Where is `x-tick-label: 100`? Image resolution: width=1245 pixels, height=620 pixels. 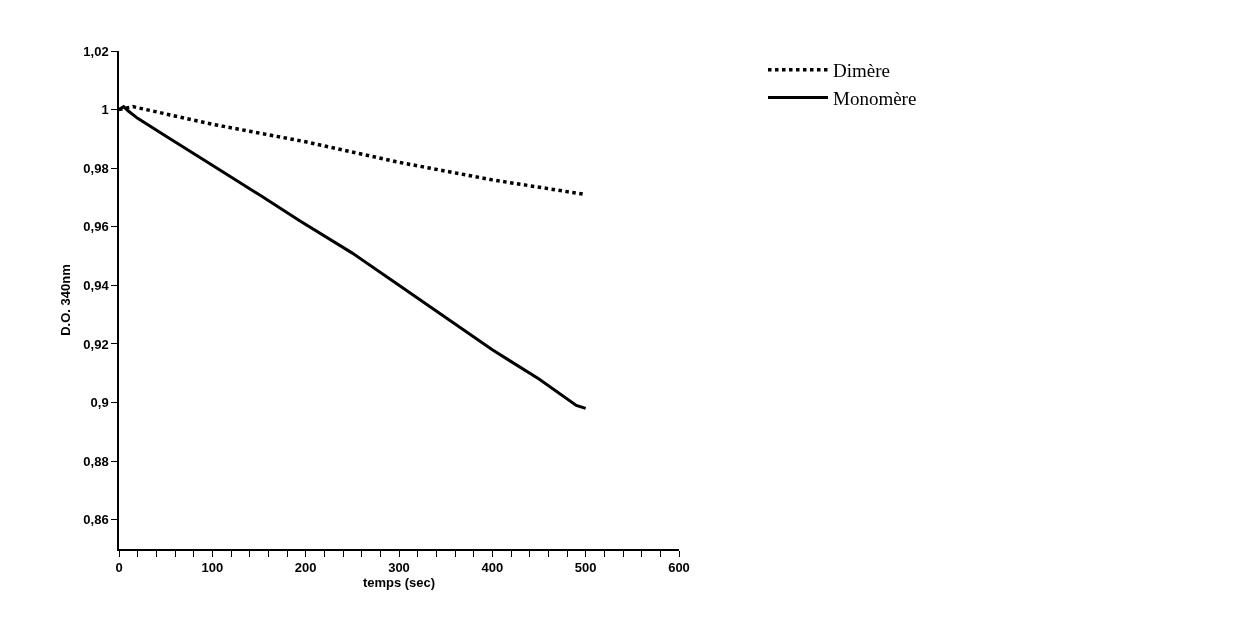
x-tick-label: 100 is located at coordinates (212, 568).